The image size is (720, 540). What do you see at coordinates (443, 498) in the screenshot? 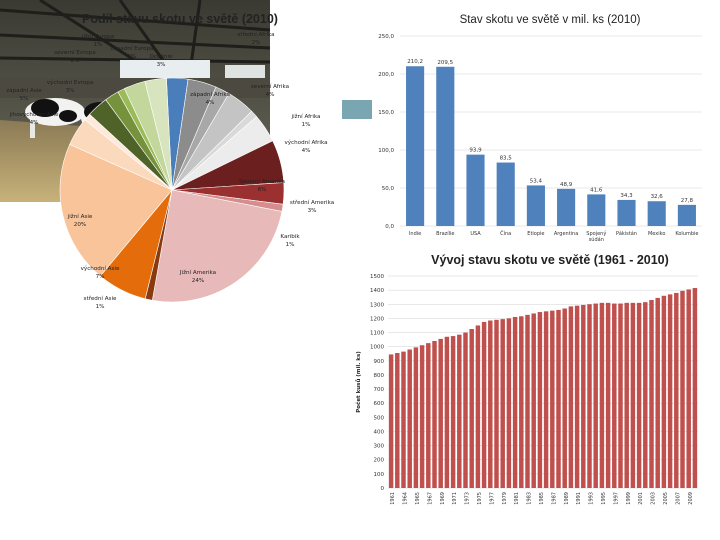
I see `x-tick-label: 1969` at bounding box center [443, 498].